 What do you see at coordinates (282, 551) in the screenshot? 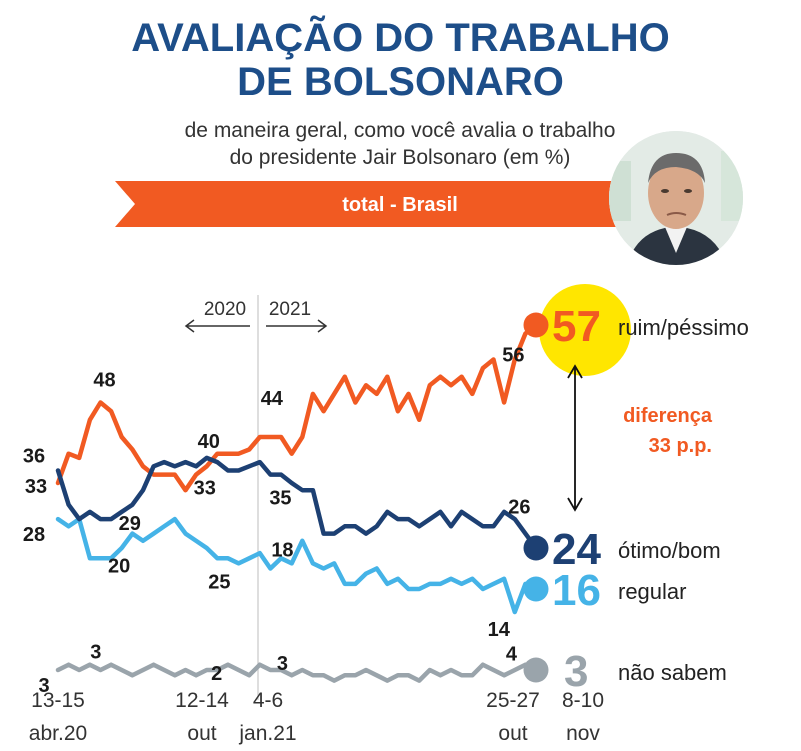
I see `data-label-regular-3: 18` at bounding box center [282, 551].